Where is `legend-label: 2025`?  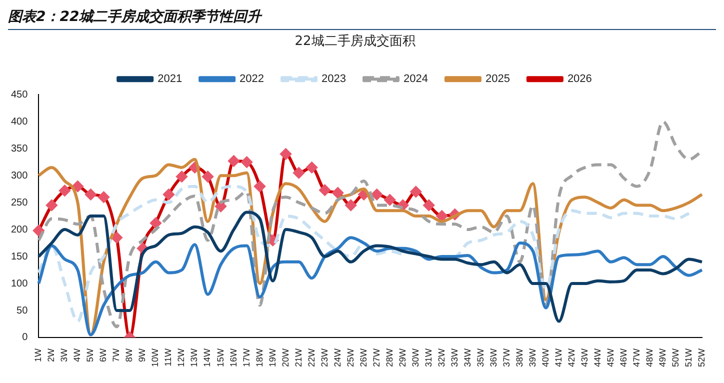 legend-label: 2025 is located at coordinates (497, 79).